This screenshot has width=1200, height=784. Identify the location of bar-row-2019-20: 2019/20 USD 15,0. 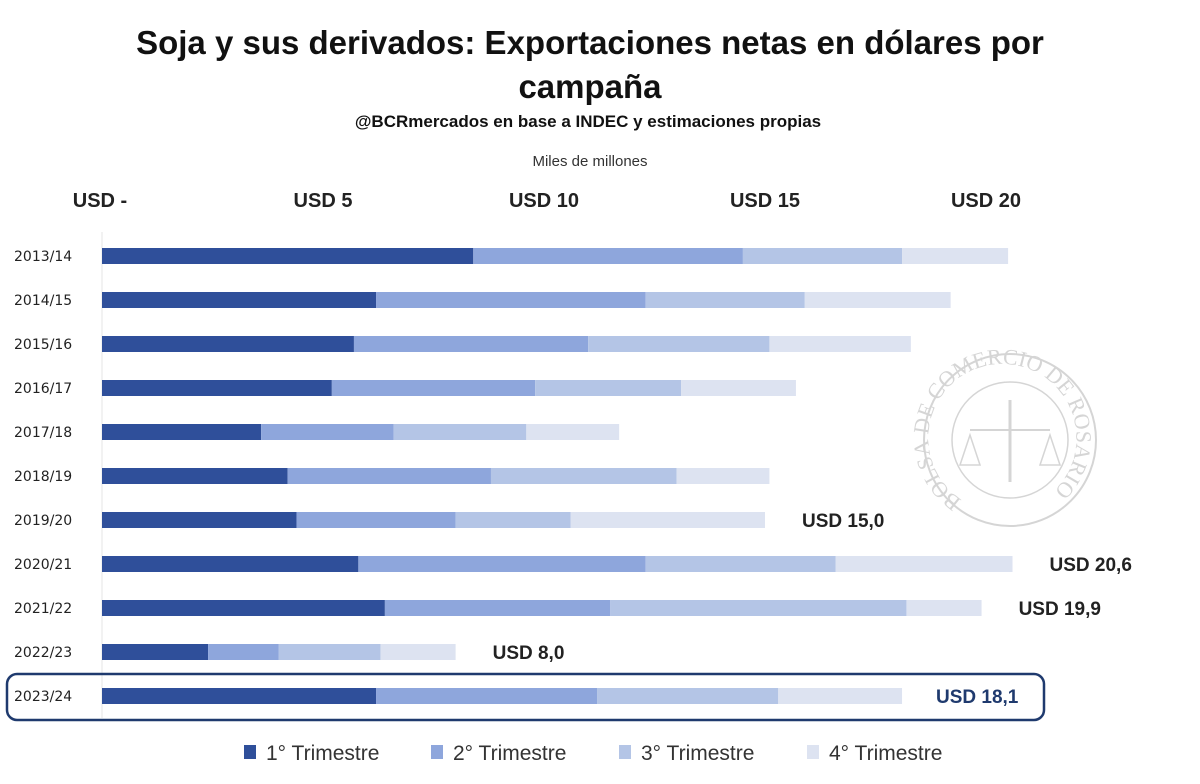
(449, 521).